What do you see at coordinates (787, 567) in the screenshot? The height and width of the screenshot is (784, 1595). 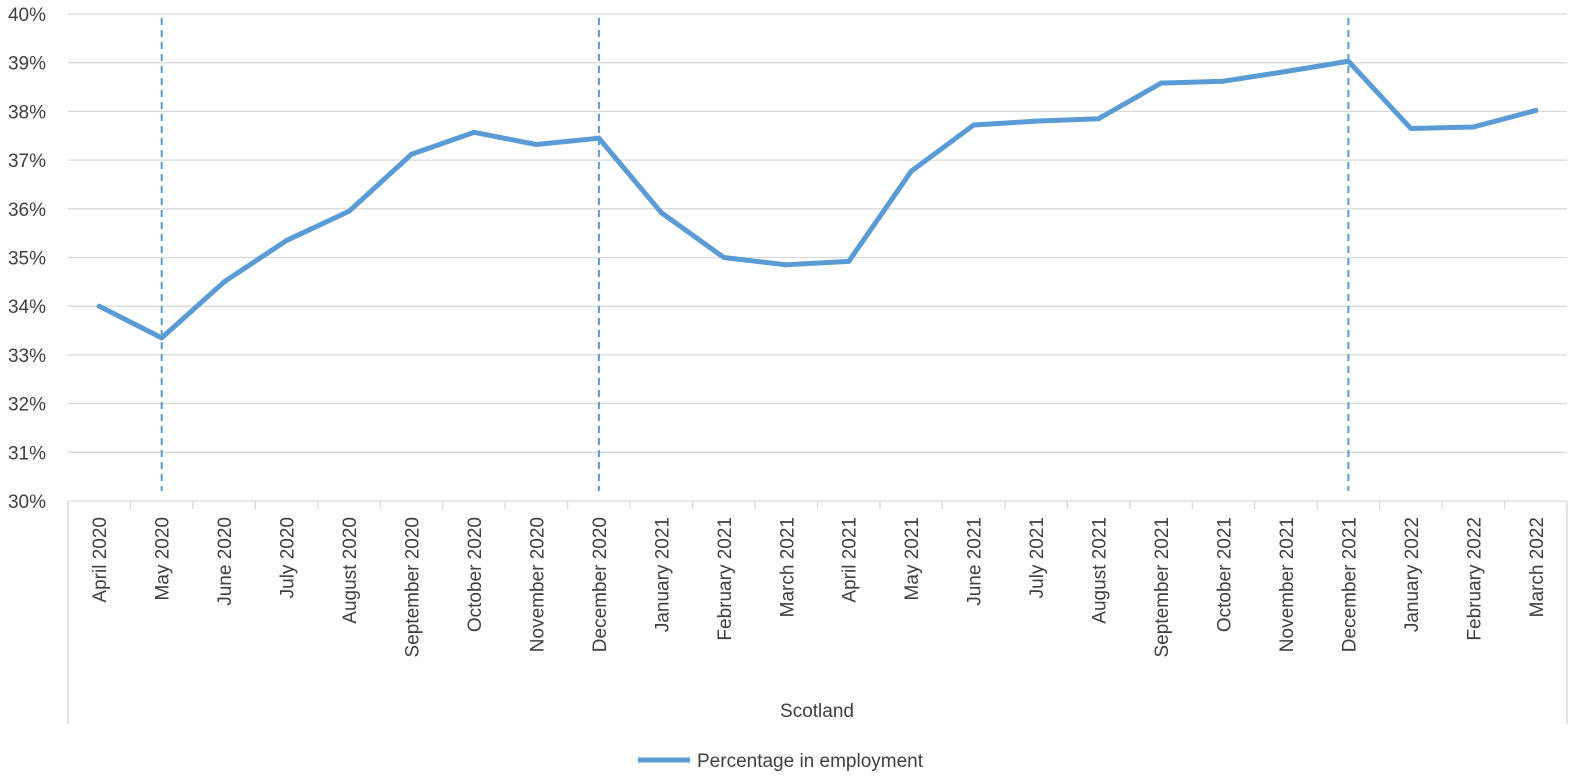 I see `x-tick-label: March 2021` at bounding box center [787, 567].